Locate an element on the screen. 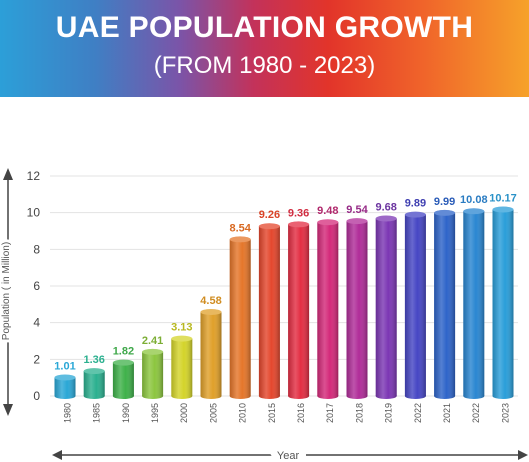 The height and width of the screenshot is (462, 529). value-label: 9.54 is located at coordinates (357, 210).